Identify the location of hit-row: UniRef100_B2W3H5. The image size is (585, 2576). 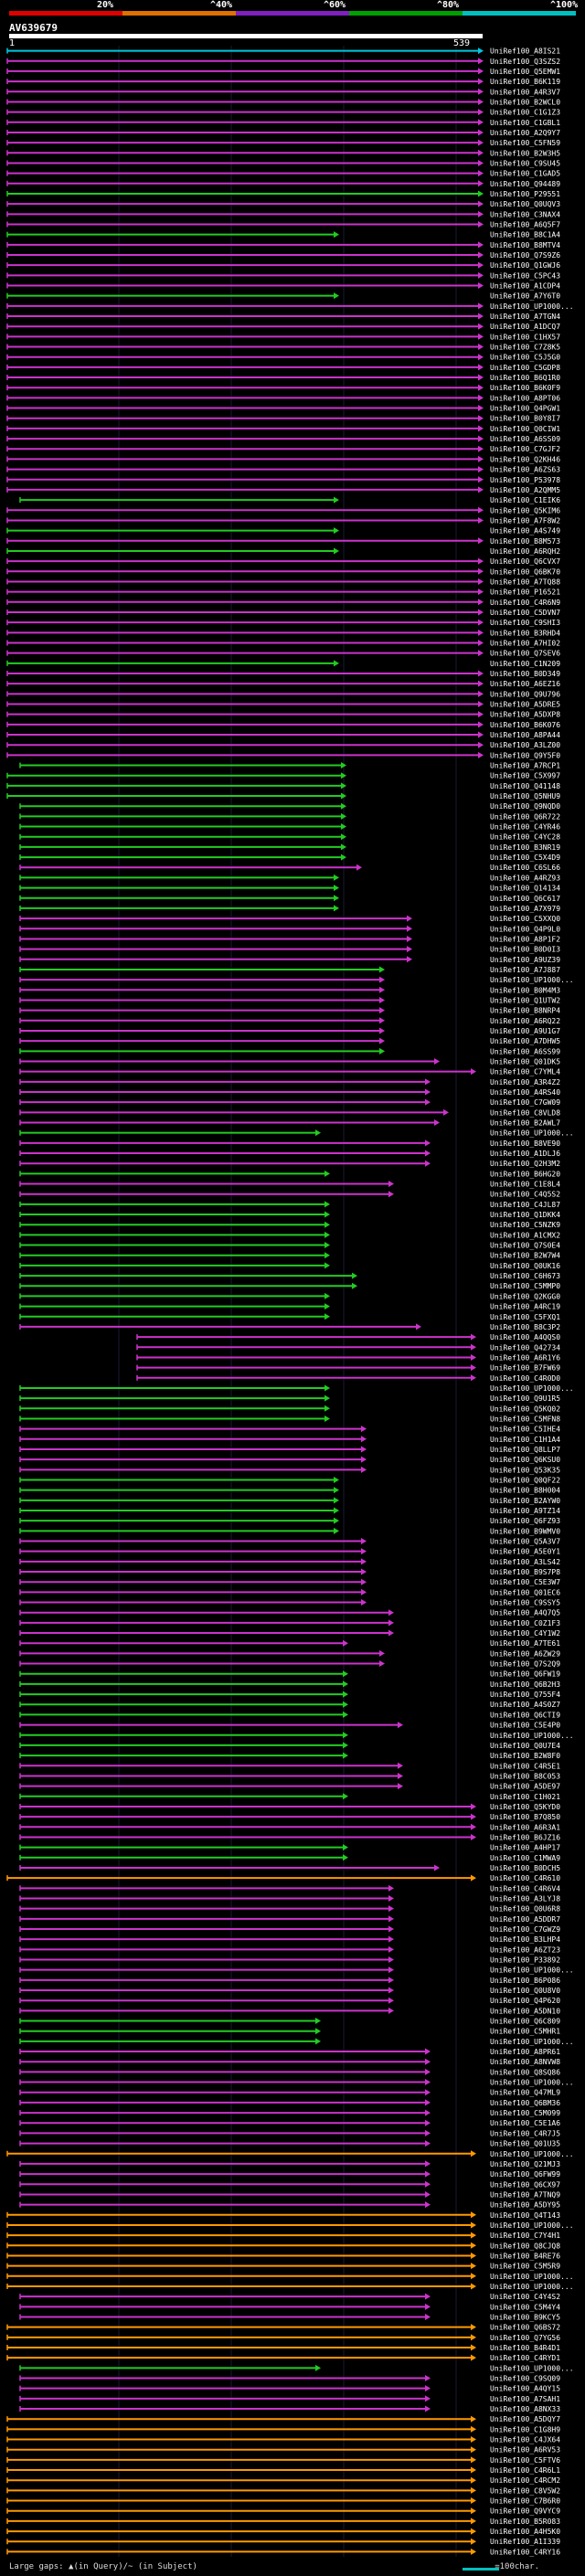
(283, 153).